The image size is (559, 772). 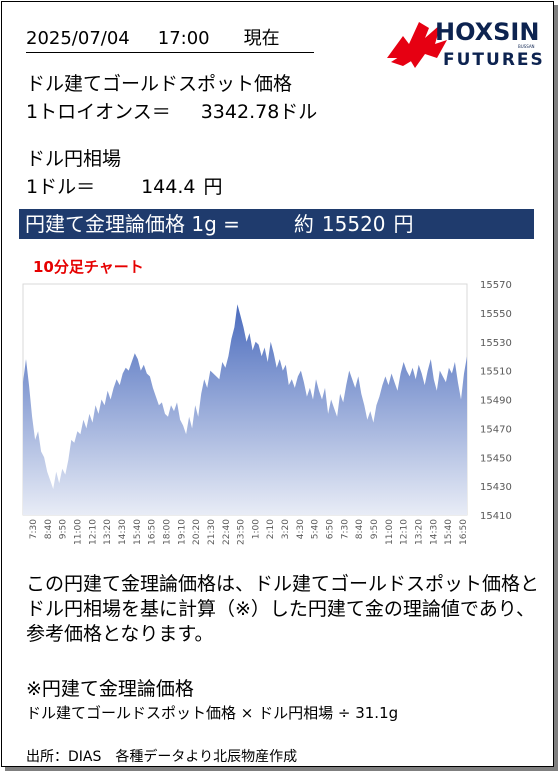 I want to click on note-title: ※円建て金理論価格, so click(x=110, y=689).